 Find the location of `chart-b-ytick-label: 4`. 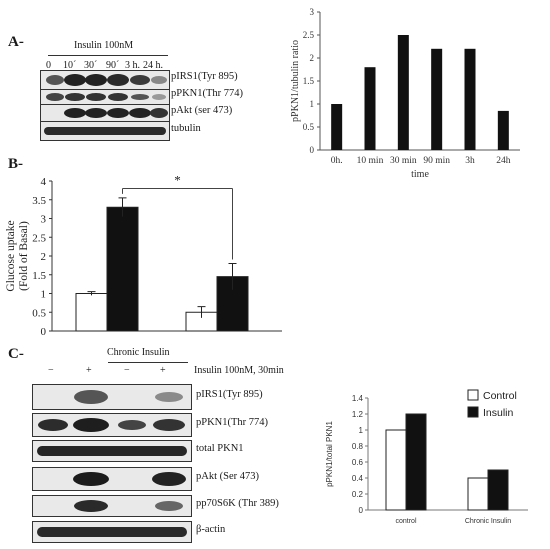

chart-b-ytick-label: 4 is located at coordinates (44, 182).